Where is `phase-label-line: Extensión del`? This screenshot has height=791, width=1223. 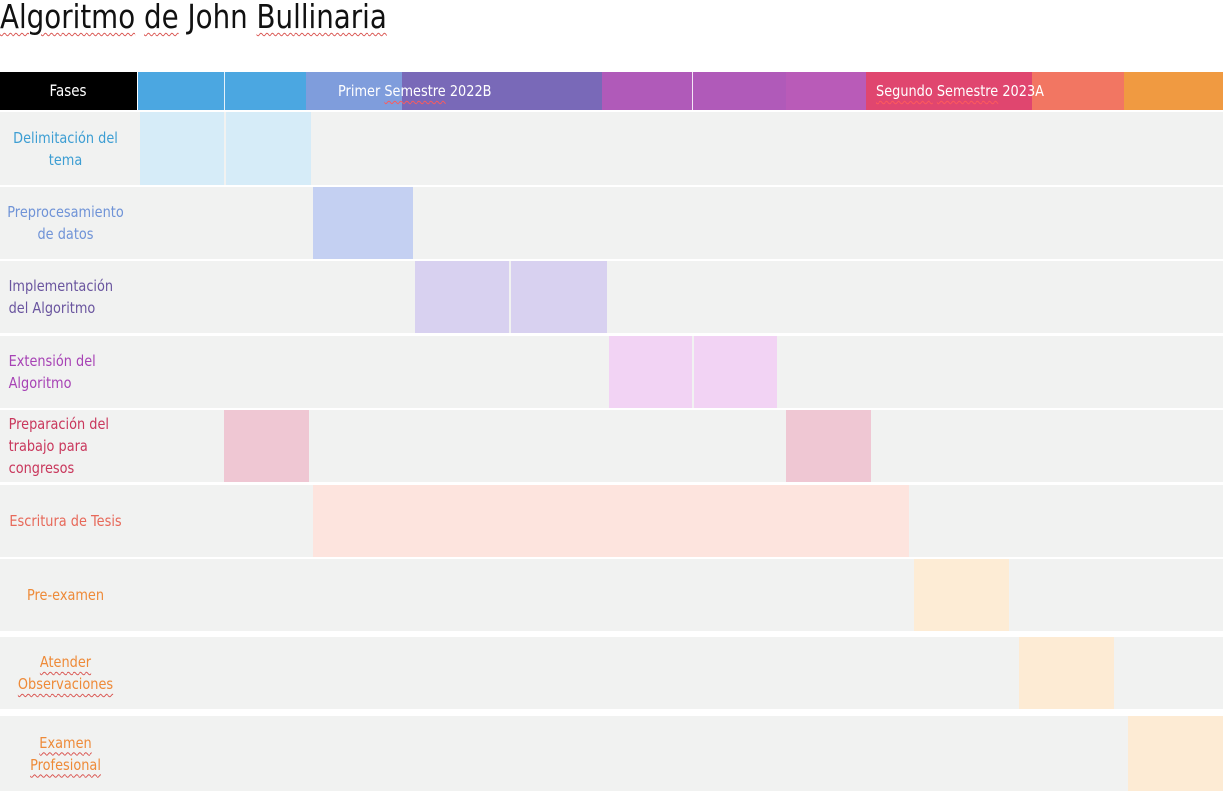 phase-label-line: Extensión del is located at coordinates (52, 361).